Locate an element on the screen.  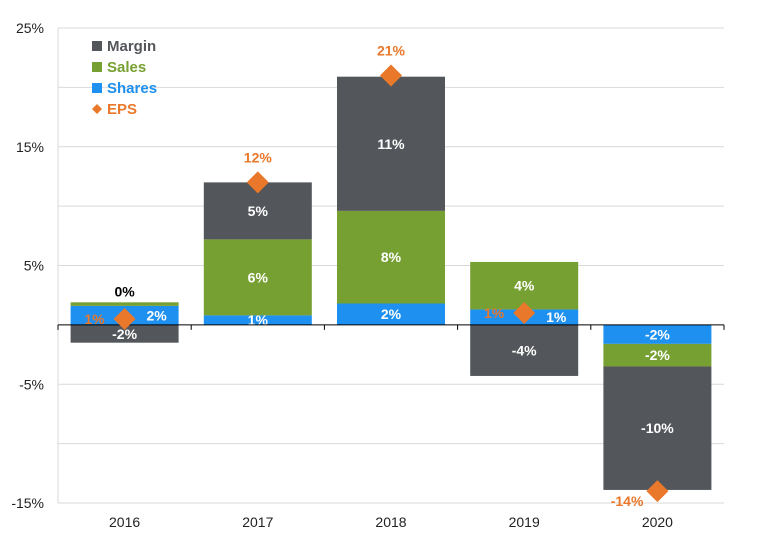
segment-data-label: 5% is located at coordinates (258, 211).